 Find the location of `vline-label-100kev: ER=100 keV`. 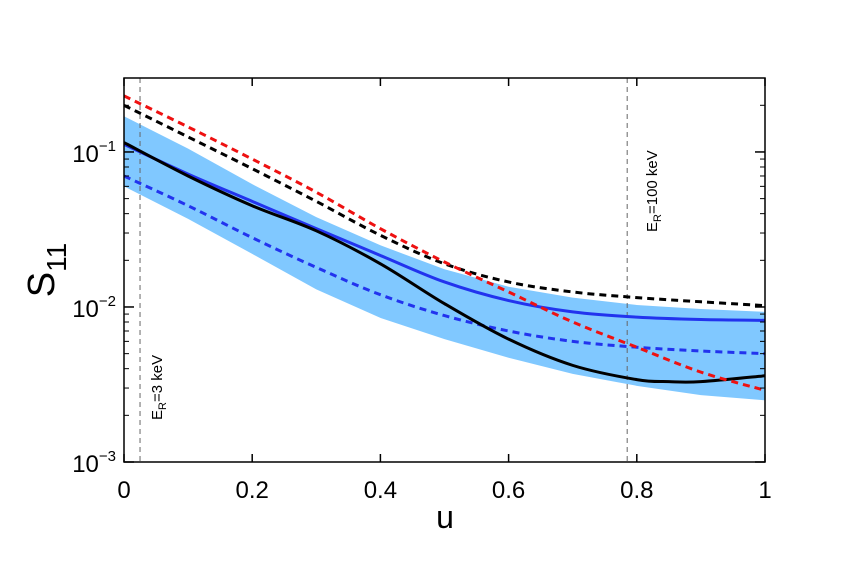

vline-label-100kev: ER=100 keV is located at coordinates (654, 191).